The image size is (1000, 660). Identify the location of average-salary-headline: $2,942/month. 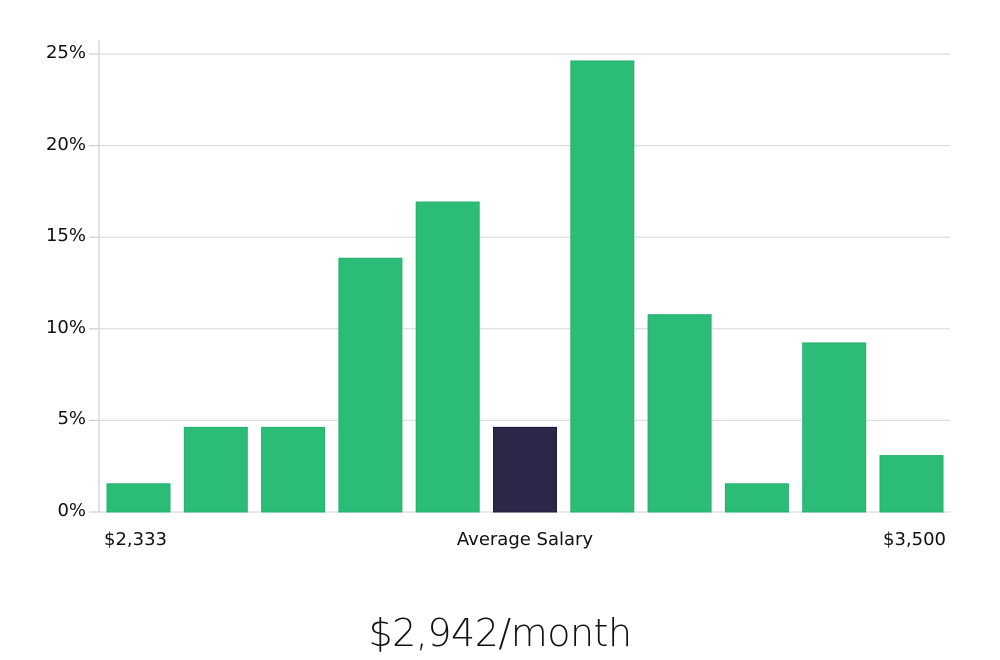
(500, 633).